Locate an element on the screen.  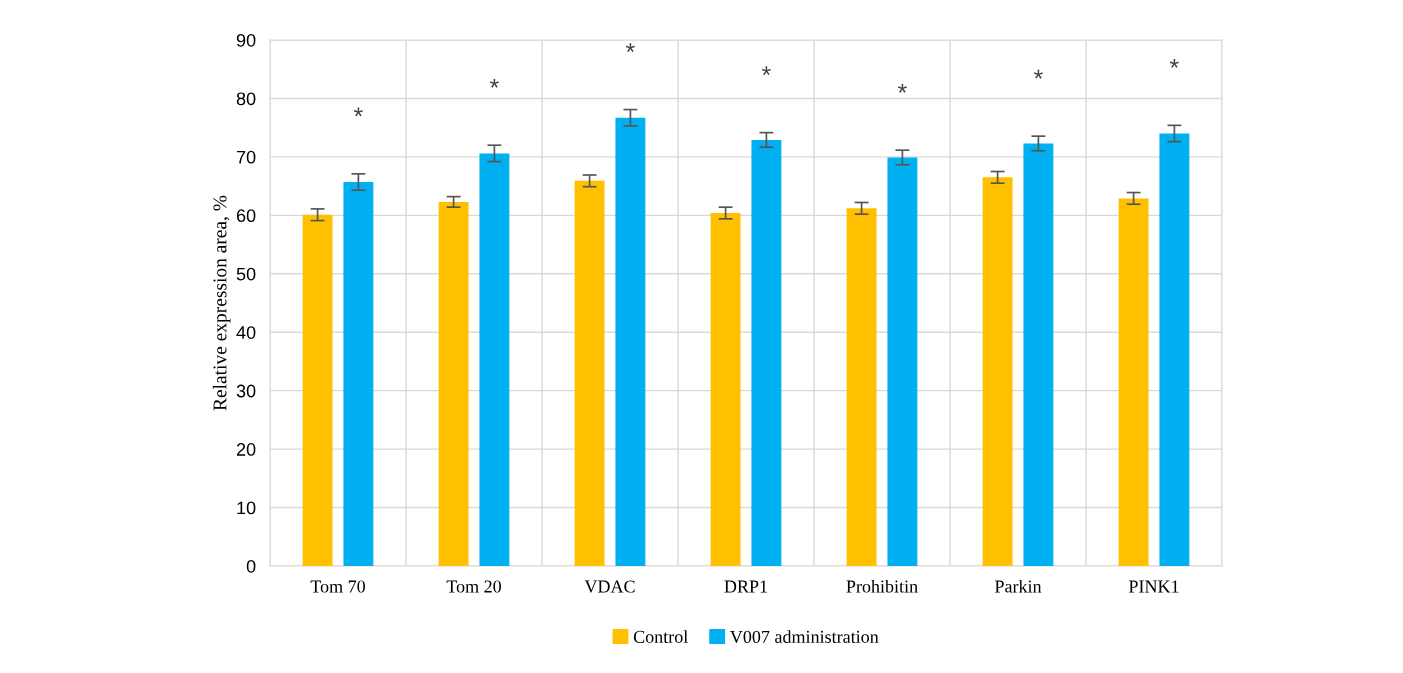
y-tick-label: 10 is located at coordinates (246, 508).